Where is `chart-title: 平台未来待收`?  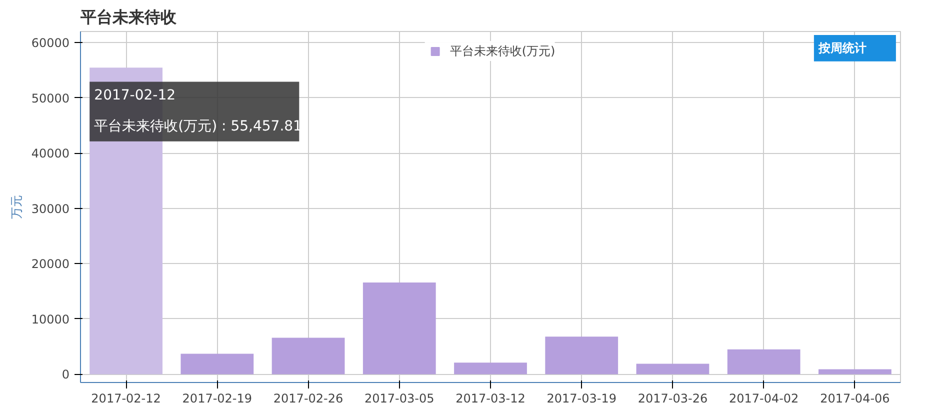 chart-title: 平台未来待收 is located at coordinates (129, 17).